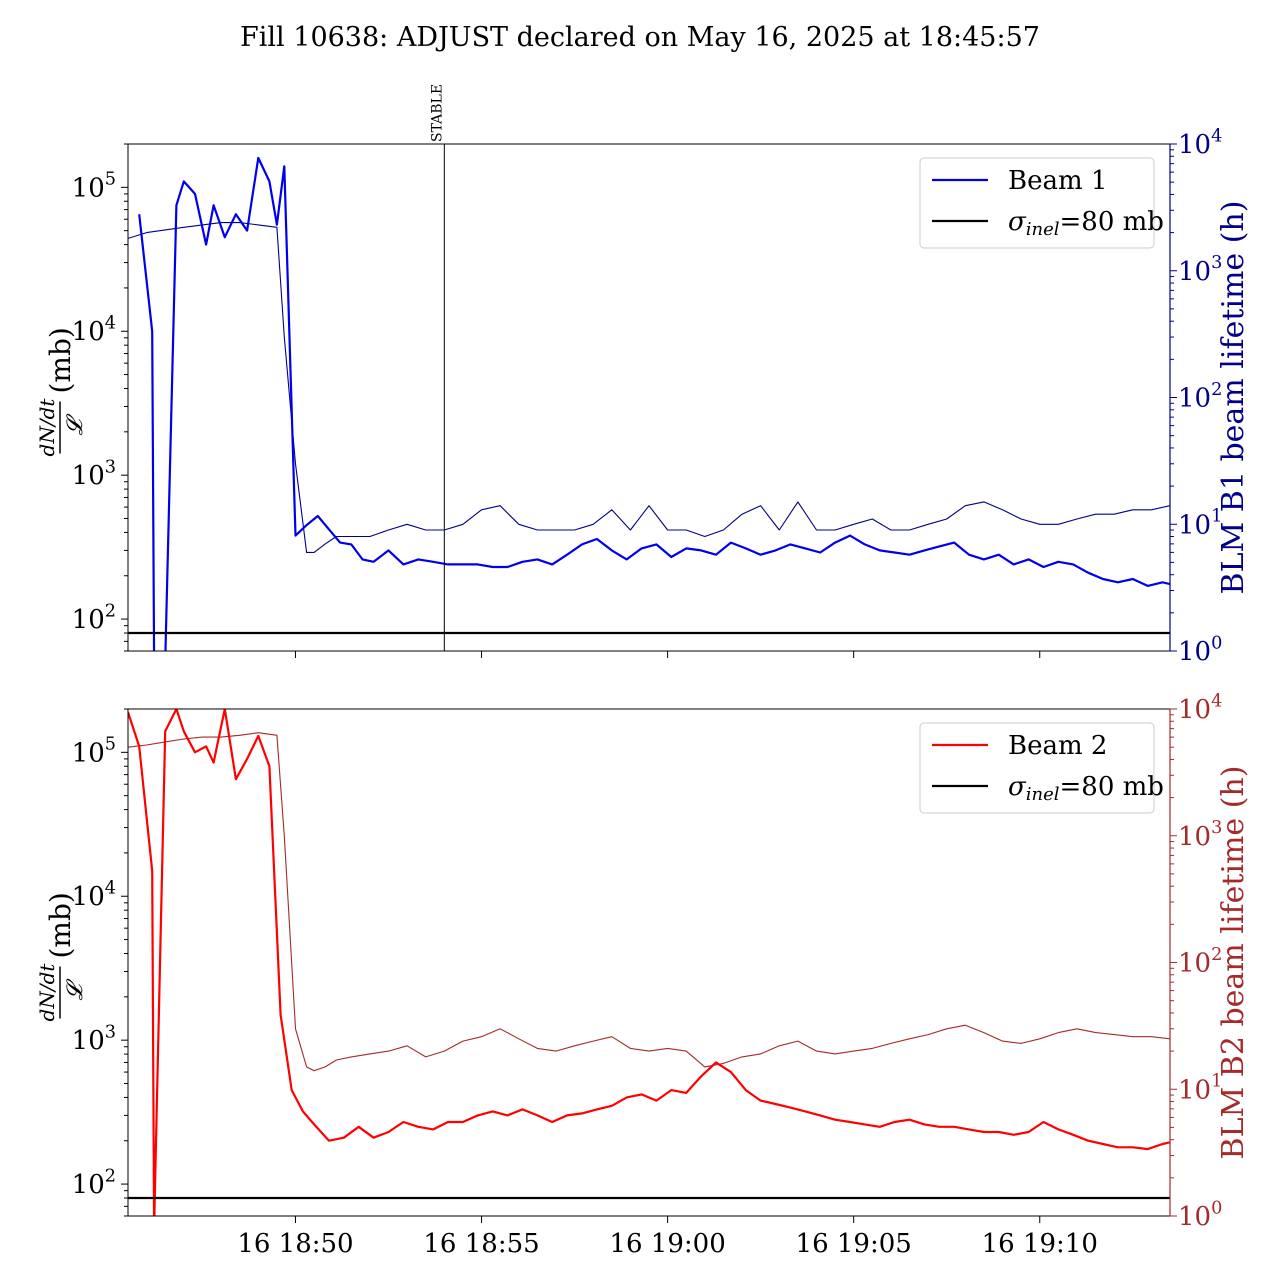 The image size is (1280, 1280). What do you see at coordinates (1057, 181) in the screenshot?
I see `legend-entry-label: Beam 1` at bounding box center [1057, 181].